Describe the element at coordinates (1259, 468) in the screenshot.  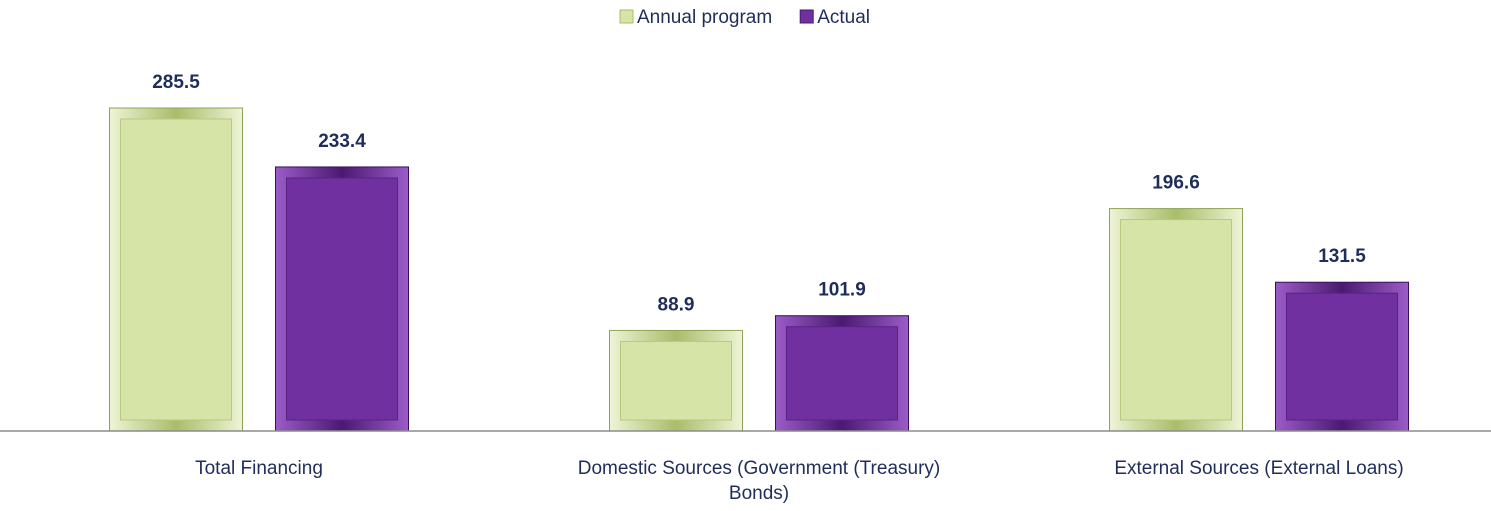
I see `x-tick-label: External Sources (External Loans)` at that location.